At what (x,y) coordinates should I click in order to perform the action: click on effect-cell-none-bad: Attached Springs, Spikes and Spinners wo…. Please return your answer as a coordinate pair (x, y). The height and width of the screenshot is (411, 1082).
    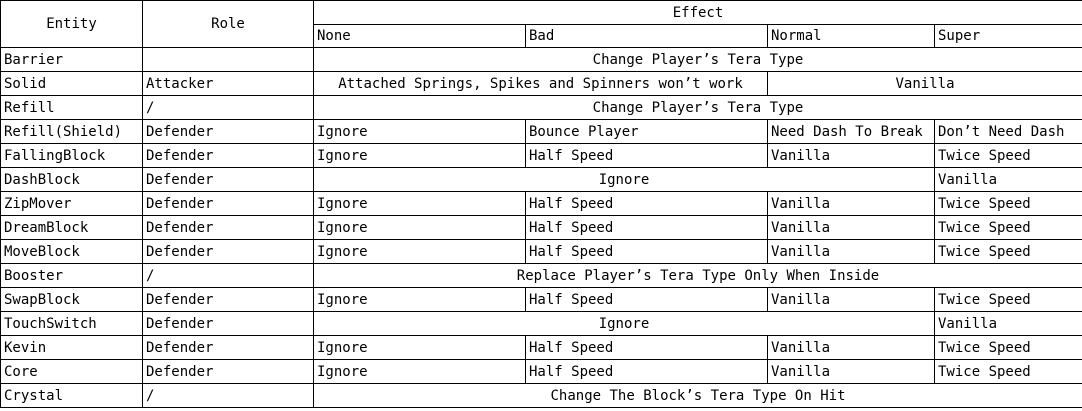
    Looking at the image, I should click on (540, 83).